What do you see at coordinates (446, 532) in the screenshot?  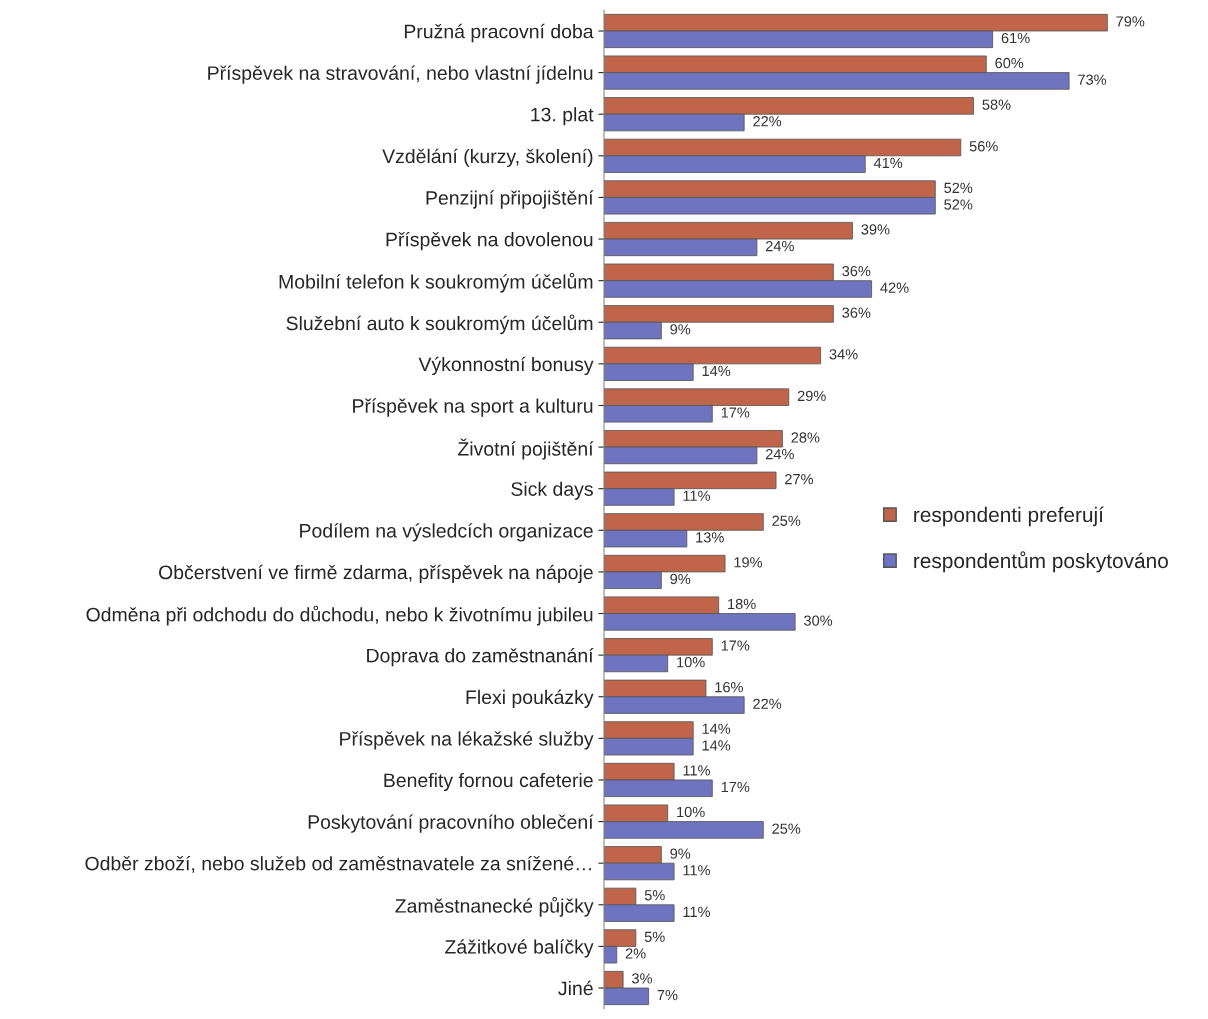 I see `y-tick-label: Podílem na výsledcích organizace` at bounding box center [446, 532].